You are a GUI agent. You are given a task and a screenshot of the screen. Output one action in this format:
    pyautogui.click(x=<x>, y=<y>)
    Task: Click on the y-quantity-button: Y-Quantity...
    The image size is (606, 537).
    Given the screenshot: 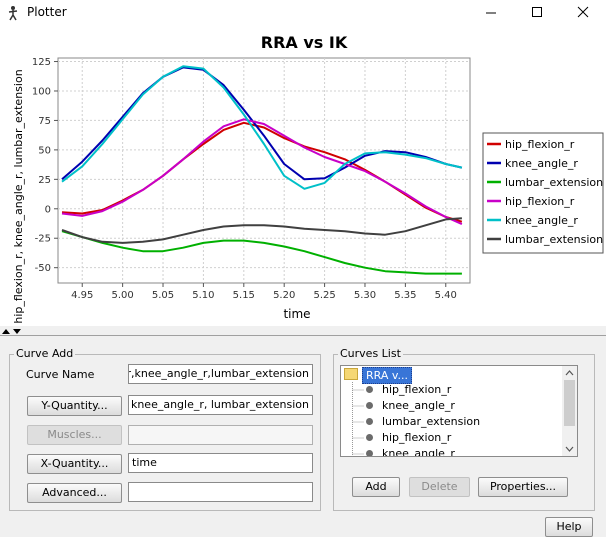 What is the action you would take?
    pyautogui.click(x=74, y=406)
    